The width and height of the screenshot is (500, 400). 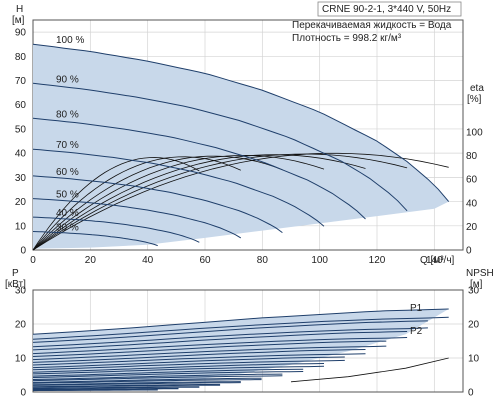 What do you see at coordinates (474, 359) in the screenshot?
I see `npsh-y-tick: 10` at bounding box center [474, 359].